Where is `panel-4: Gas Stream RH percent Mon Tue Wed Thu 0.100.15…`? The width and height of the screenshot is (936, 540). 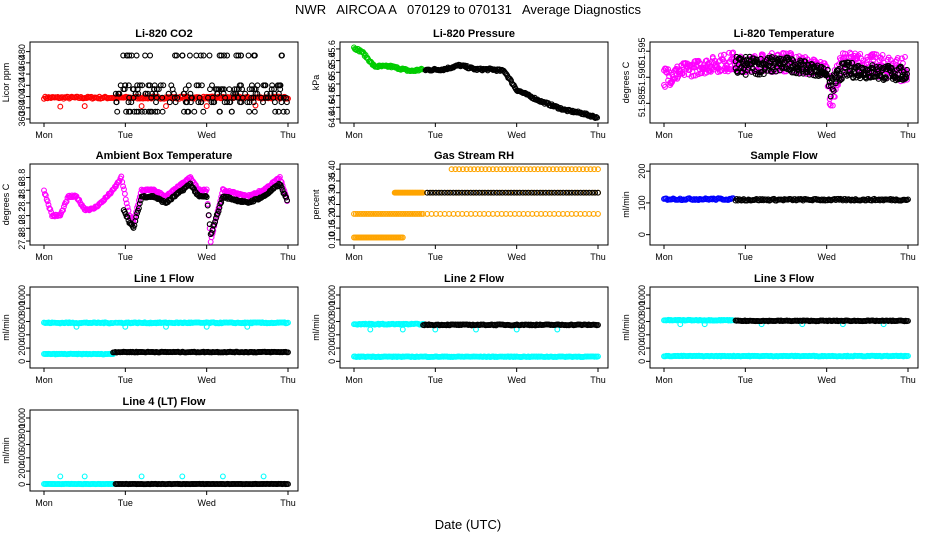 panel-4: Gas Stream RH percent Mon Tue Wed Thu 0.100.15… is located at coordinates (460, 206).